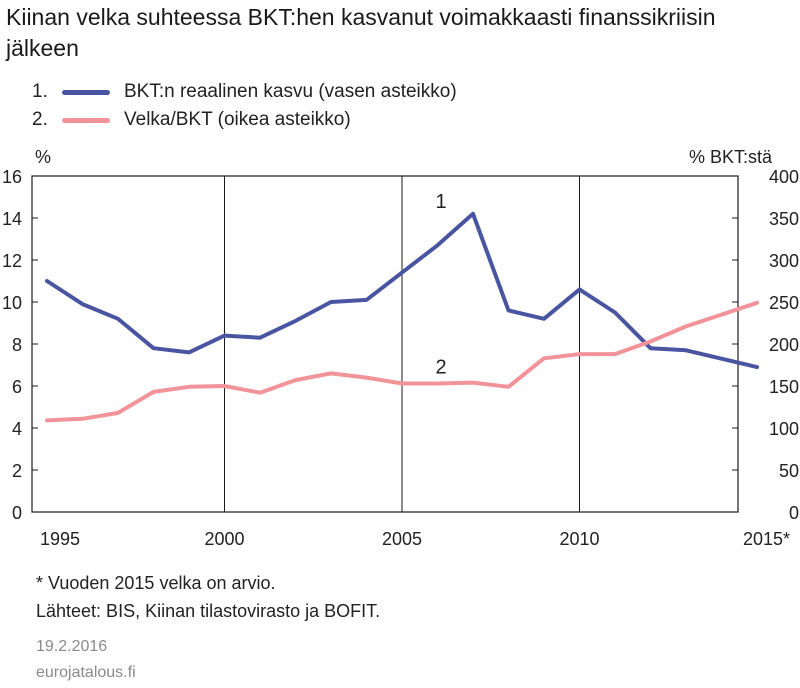  What do you see at coordinates (40, 119) in the screenshot?
I see `legend-number: 2.` at bounding box center [40, 119].